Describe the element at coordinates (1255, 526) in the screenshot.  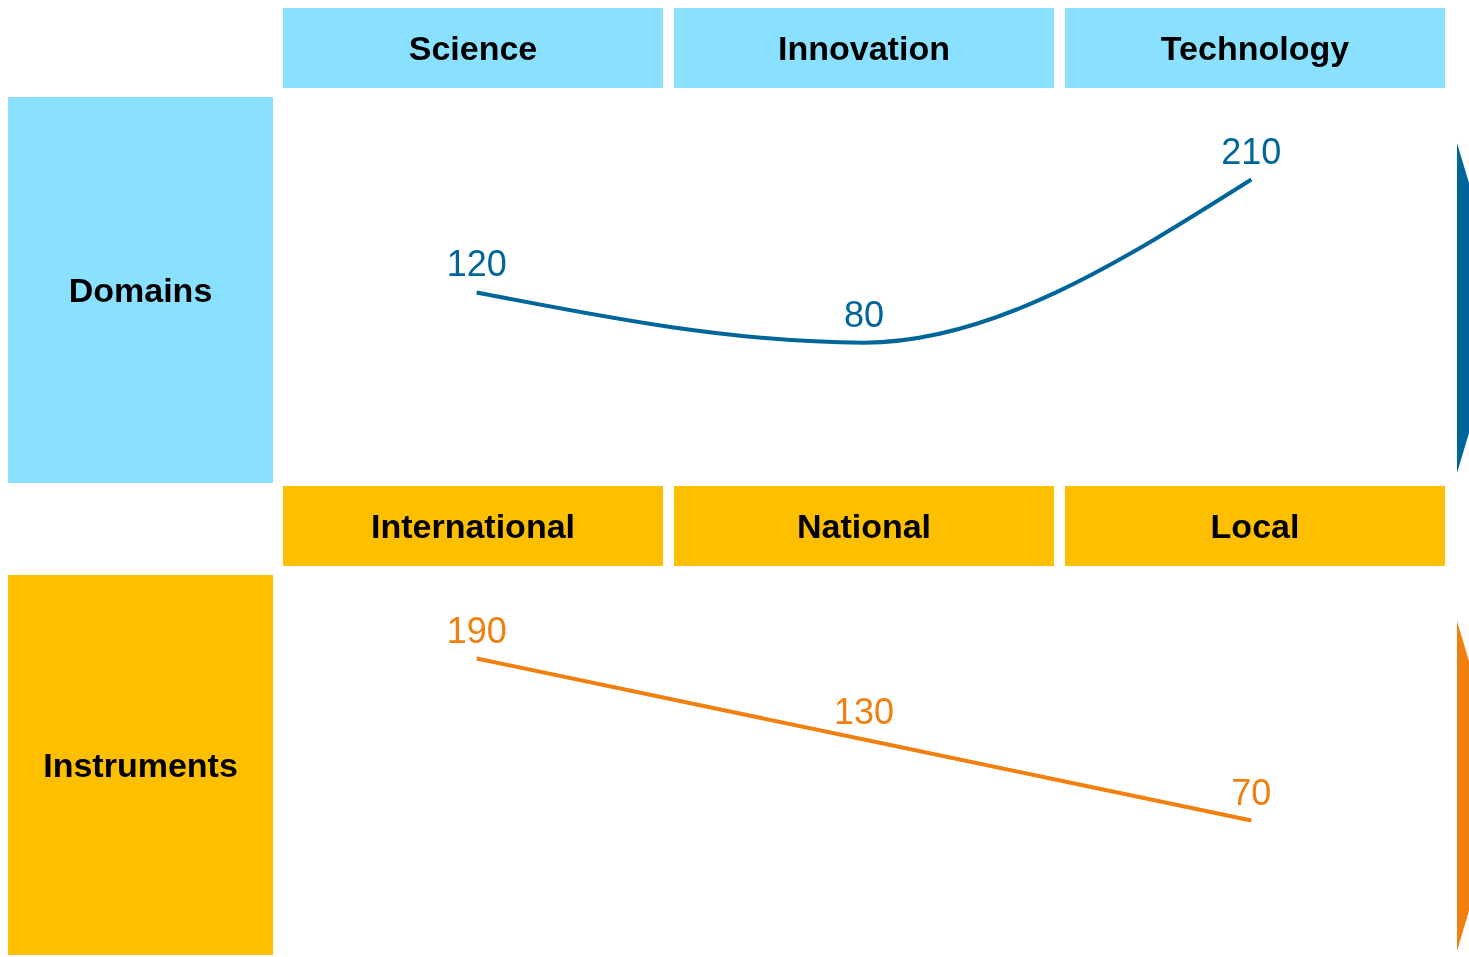
I see `x-tick-label: Local` at that location.